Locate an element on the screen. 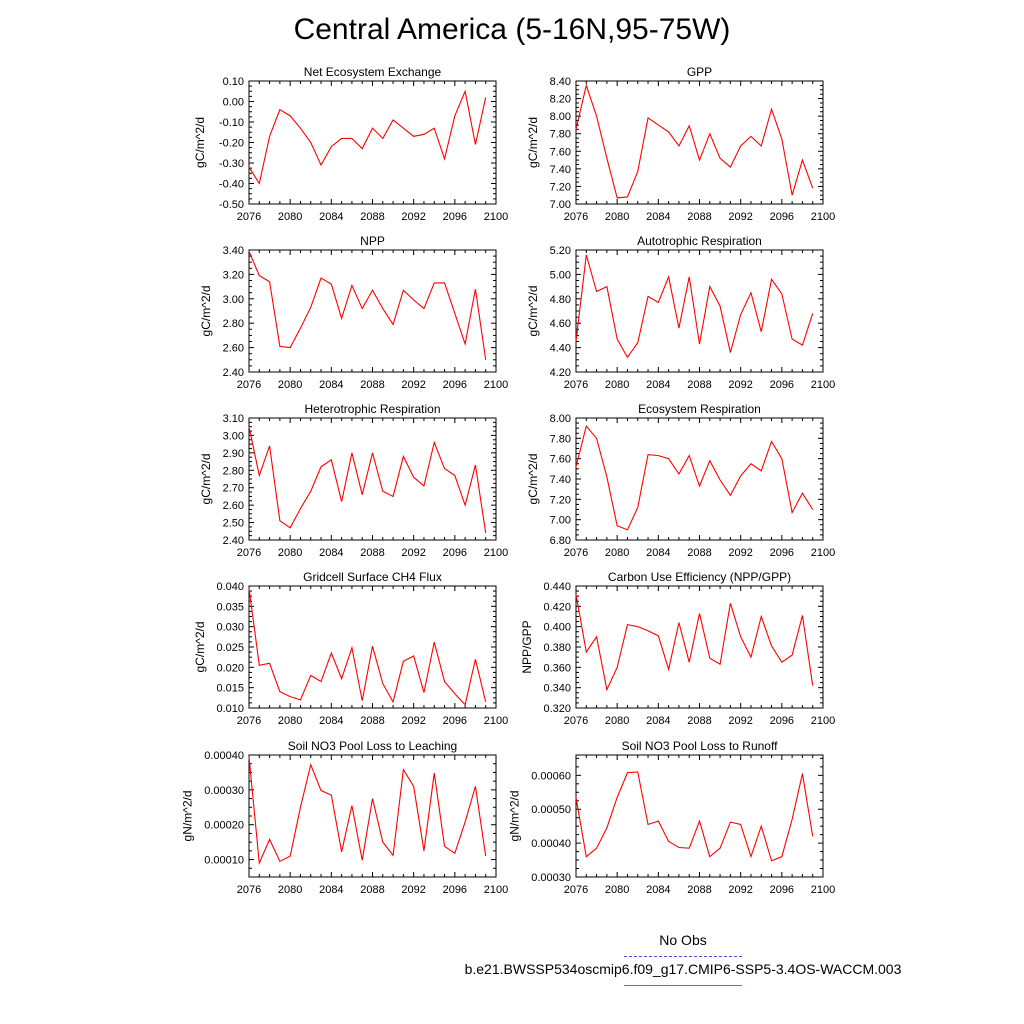 Image resolution: width=1024 pixels, height=1024 pixels. panel-4-xtick-label: 2088 is located at coordinates (699, 385).